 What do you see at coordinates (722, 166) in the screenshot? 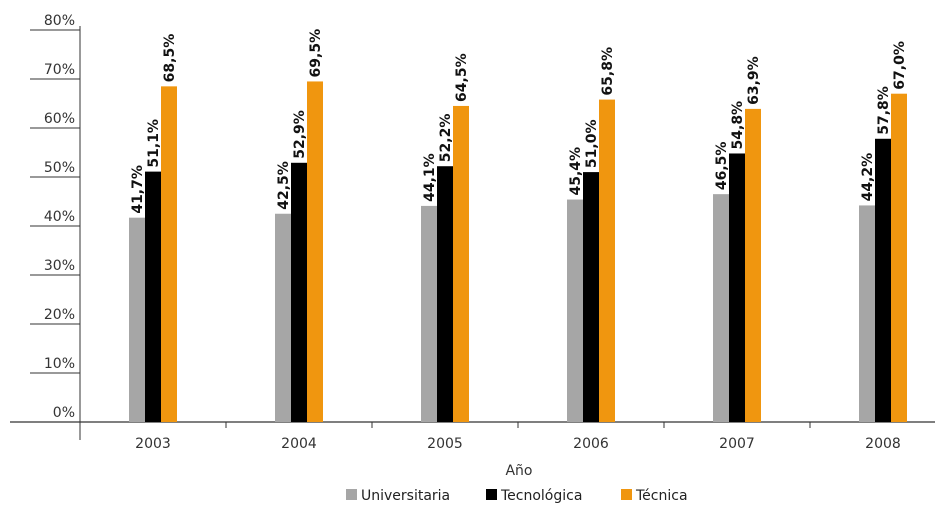
I see `bar-data-label: 46,5%` at bounding box center [722, 166].